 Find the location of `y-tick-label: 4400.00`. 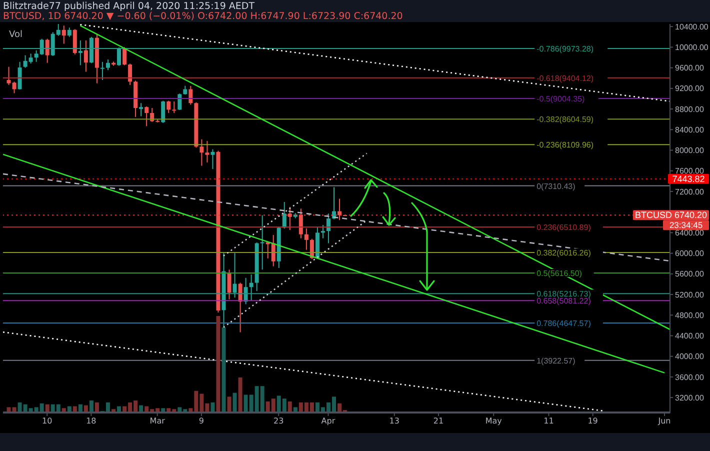

y-tick-label: 4400.00 is located at coordinates (689, 336).